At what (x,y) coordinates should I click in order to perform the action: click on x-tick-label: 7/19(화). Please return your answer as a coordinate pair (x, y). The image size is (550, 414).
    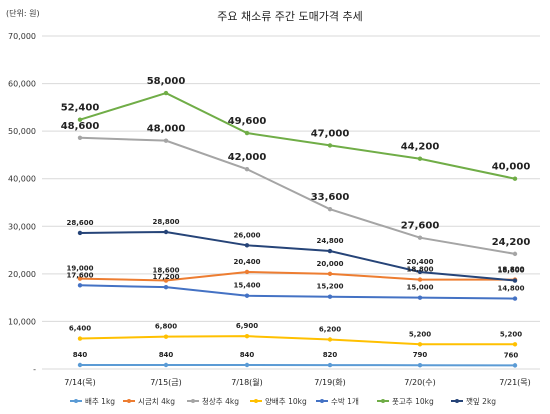
    Looking at the image, I should click on (330, 382).